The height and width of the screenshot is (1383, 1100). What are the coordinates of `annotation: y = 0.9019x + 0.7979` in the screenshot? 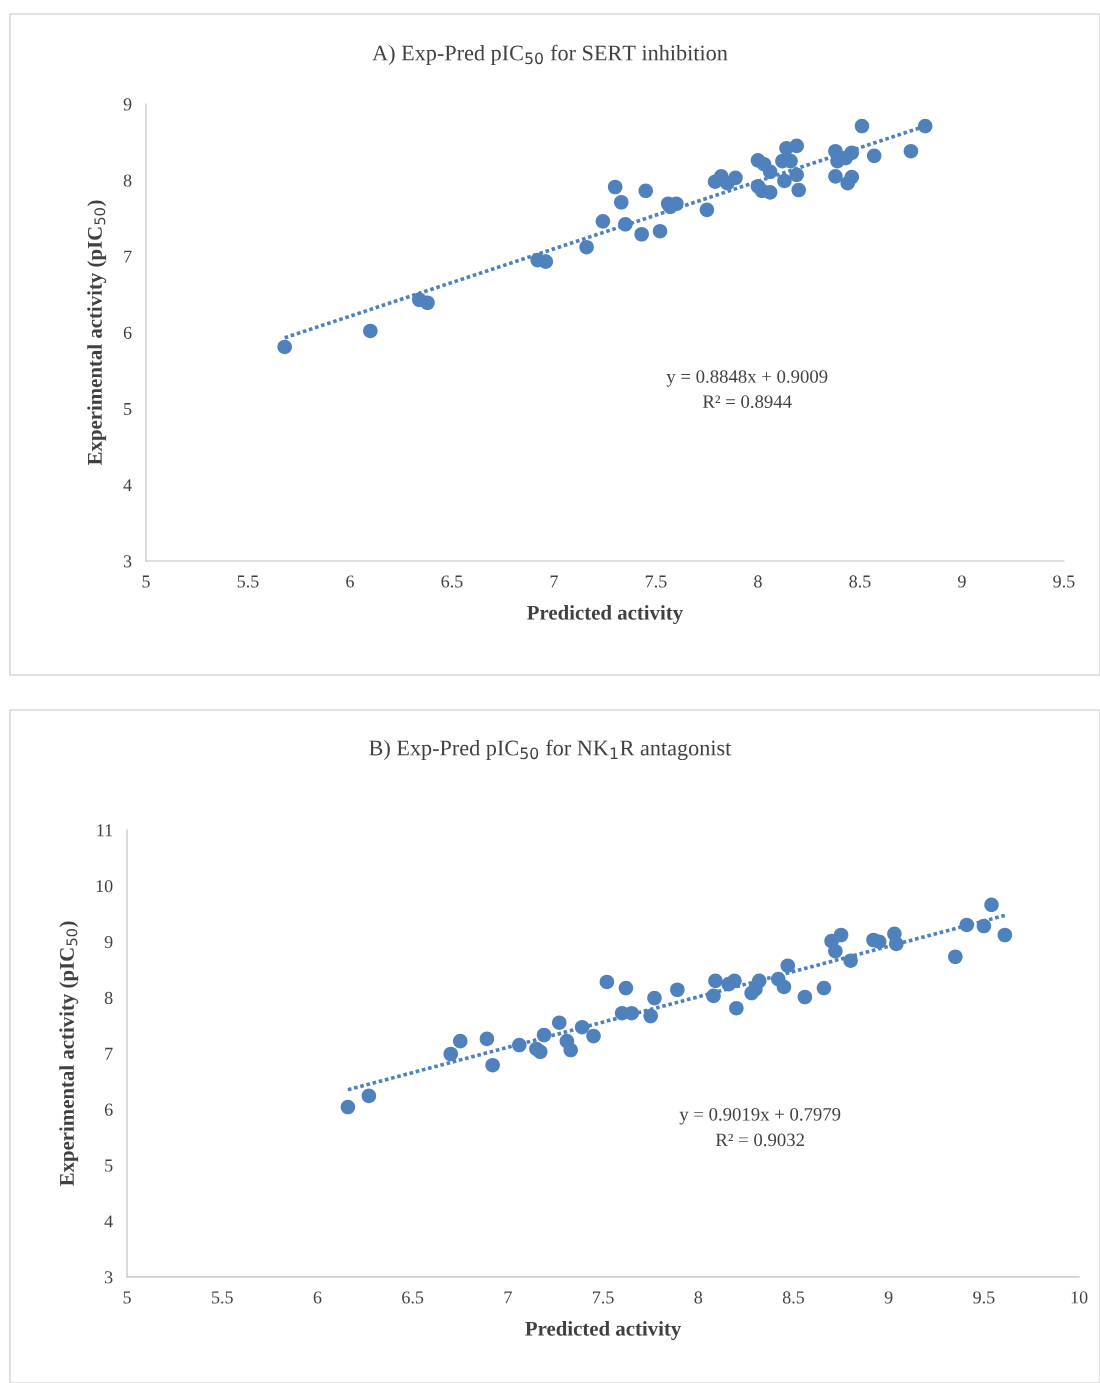 It's located at (760, 1116).